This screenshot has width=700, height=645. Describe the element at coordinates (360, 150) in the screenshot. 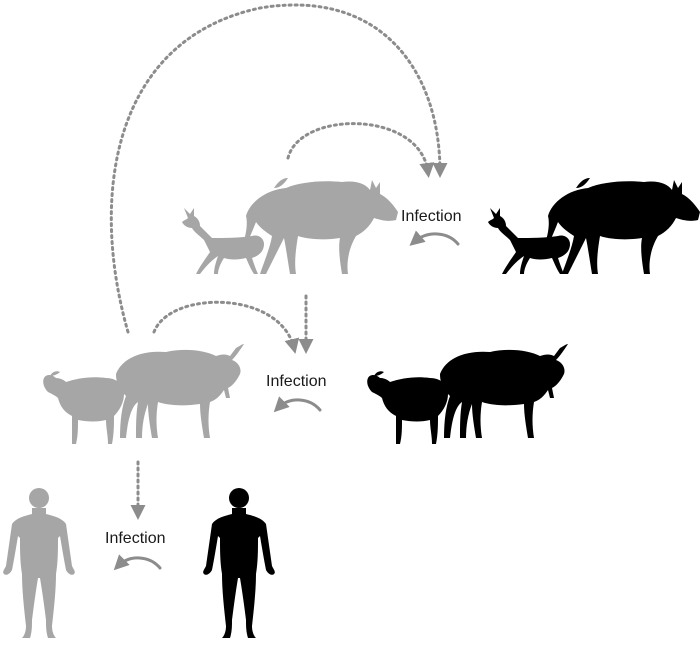

I see `arc-wildlife-self` at that location.